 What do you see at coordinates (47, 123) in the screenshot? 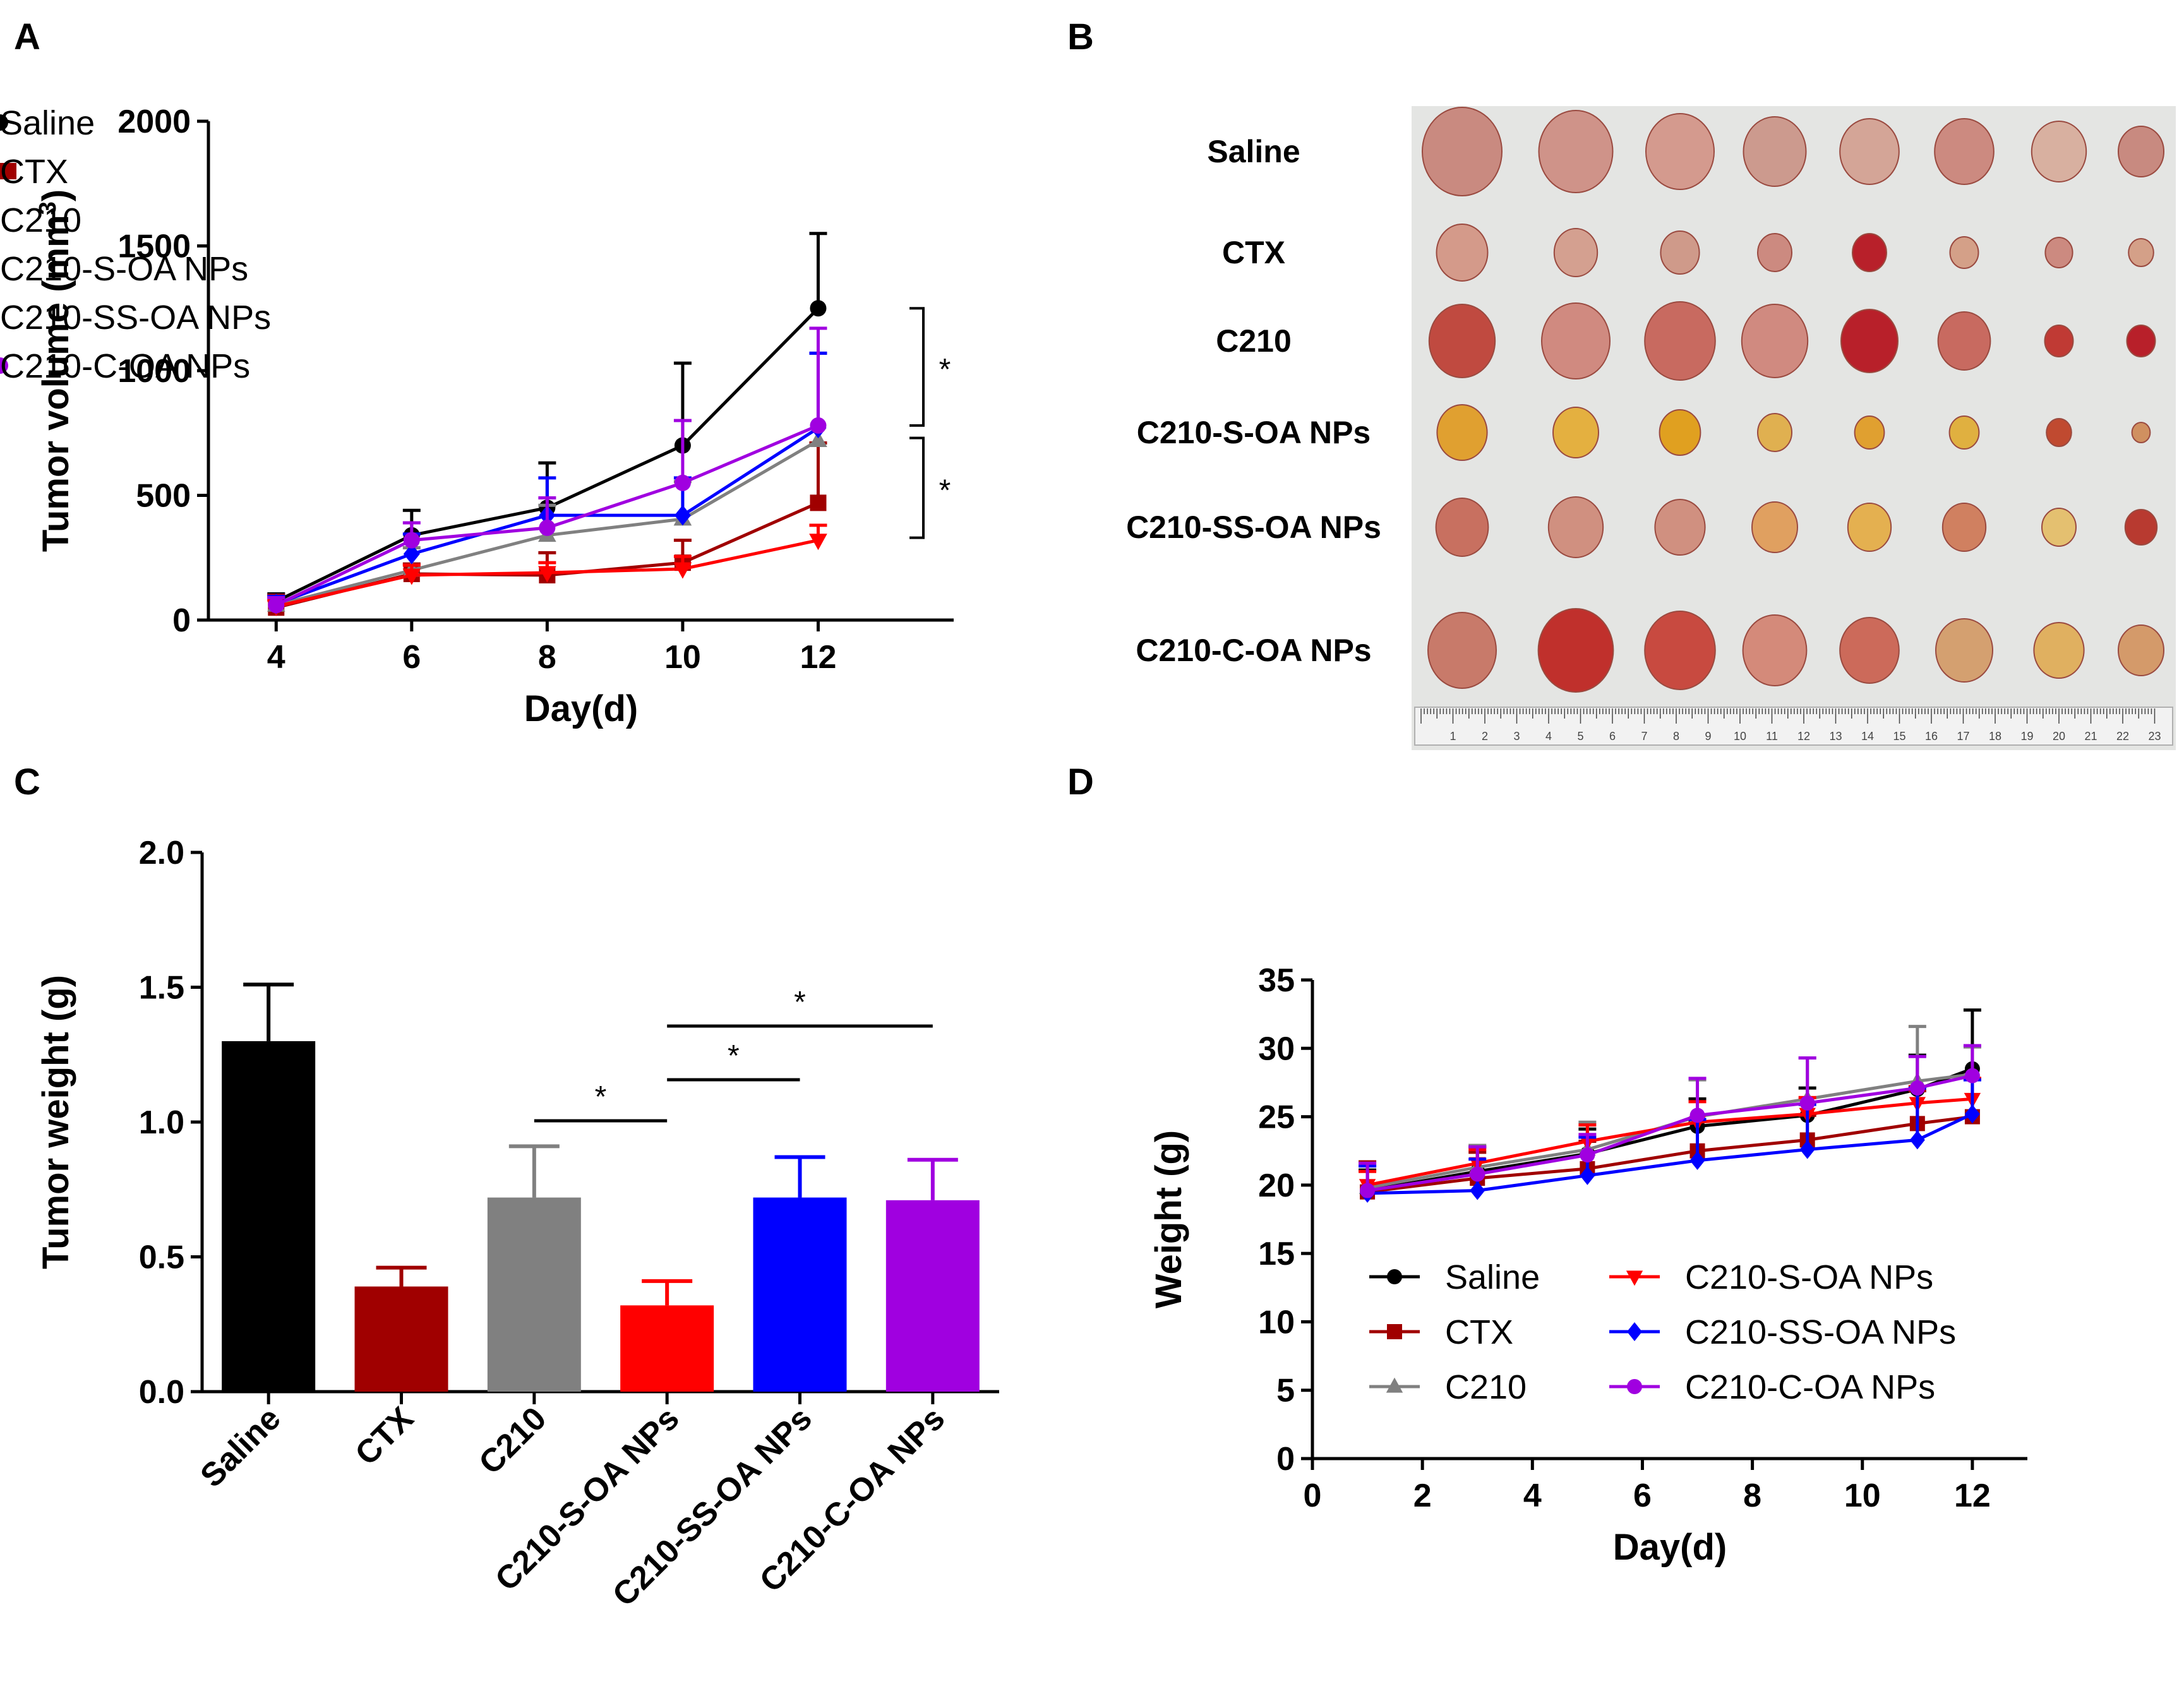
I see `panel-a-legend-label: Saline` at bounding box center [47, 123].